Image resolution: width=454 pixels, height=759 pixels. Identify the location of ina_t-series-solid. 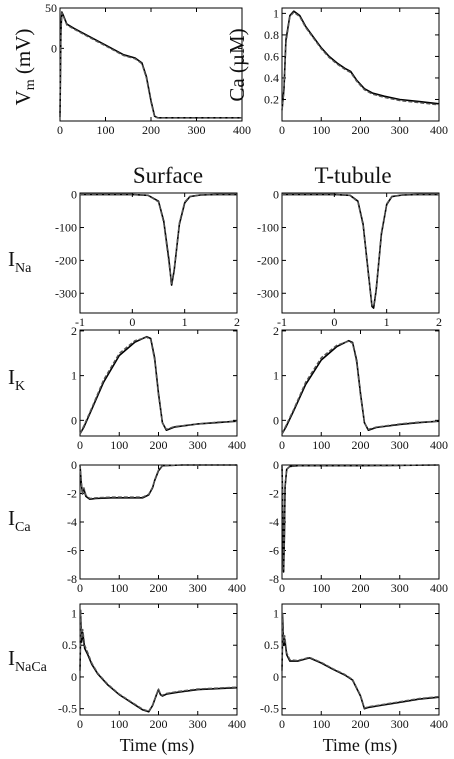
(360, 251).